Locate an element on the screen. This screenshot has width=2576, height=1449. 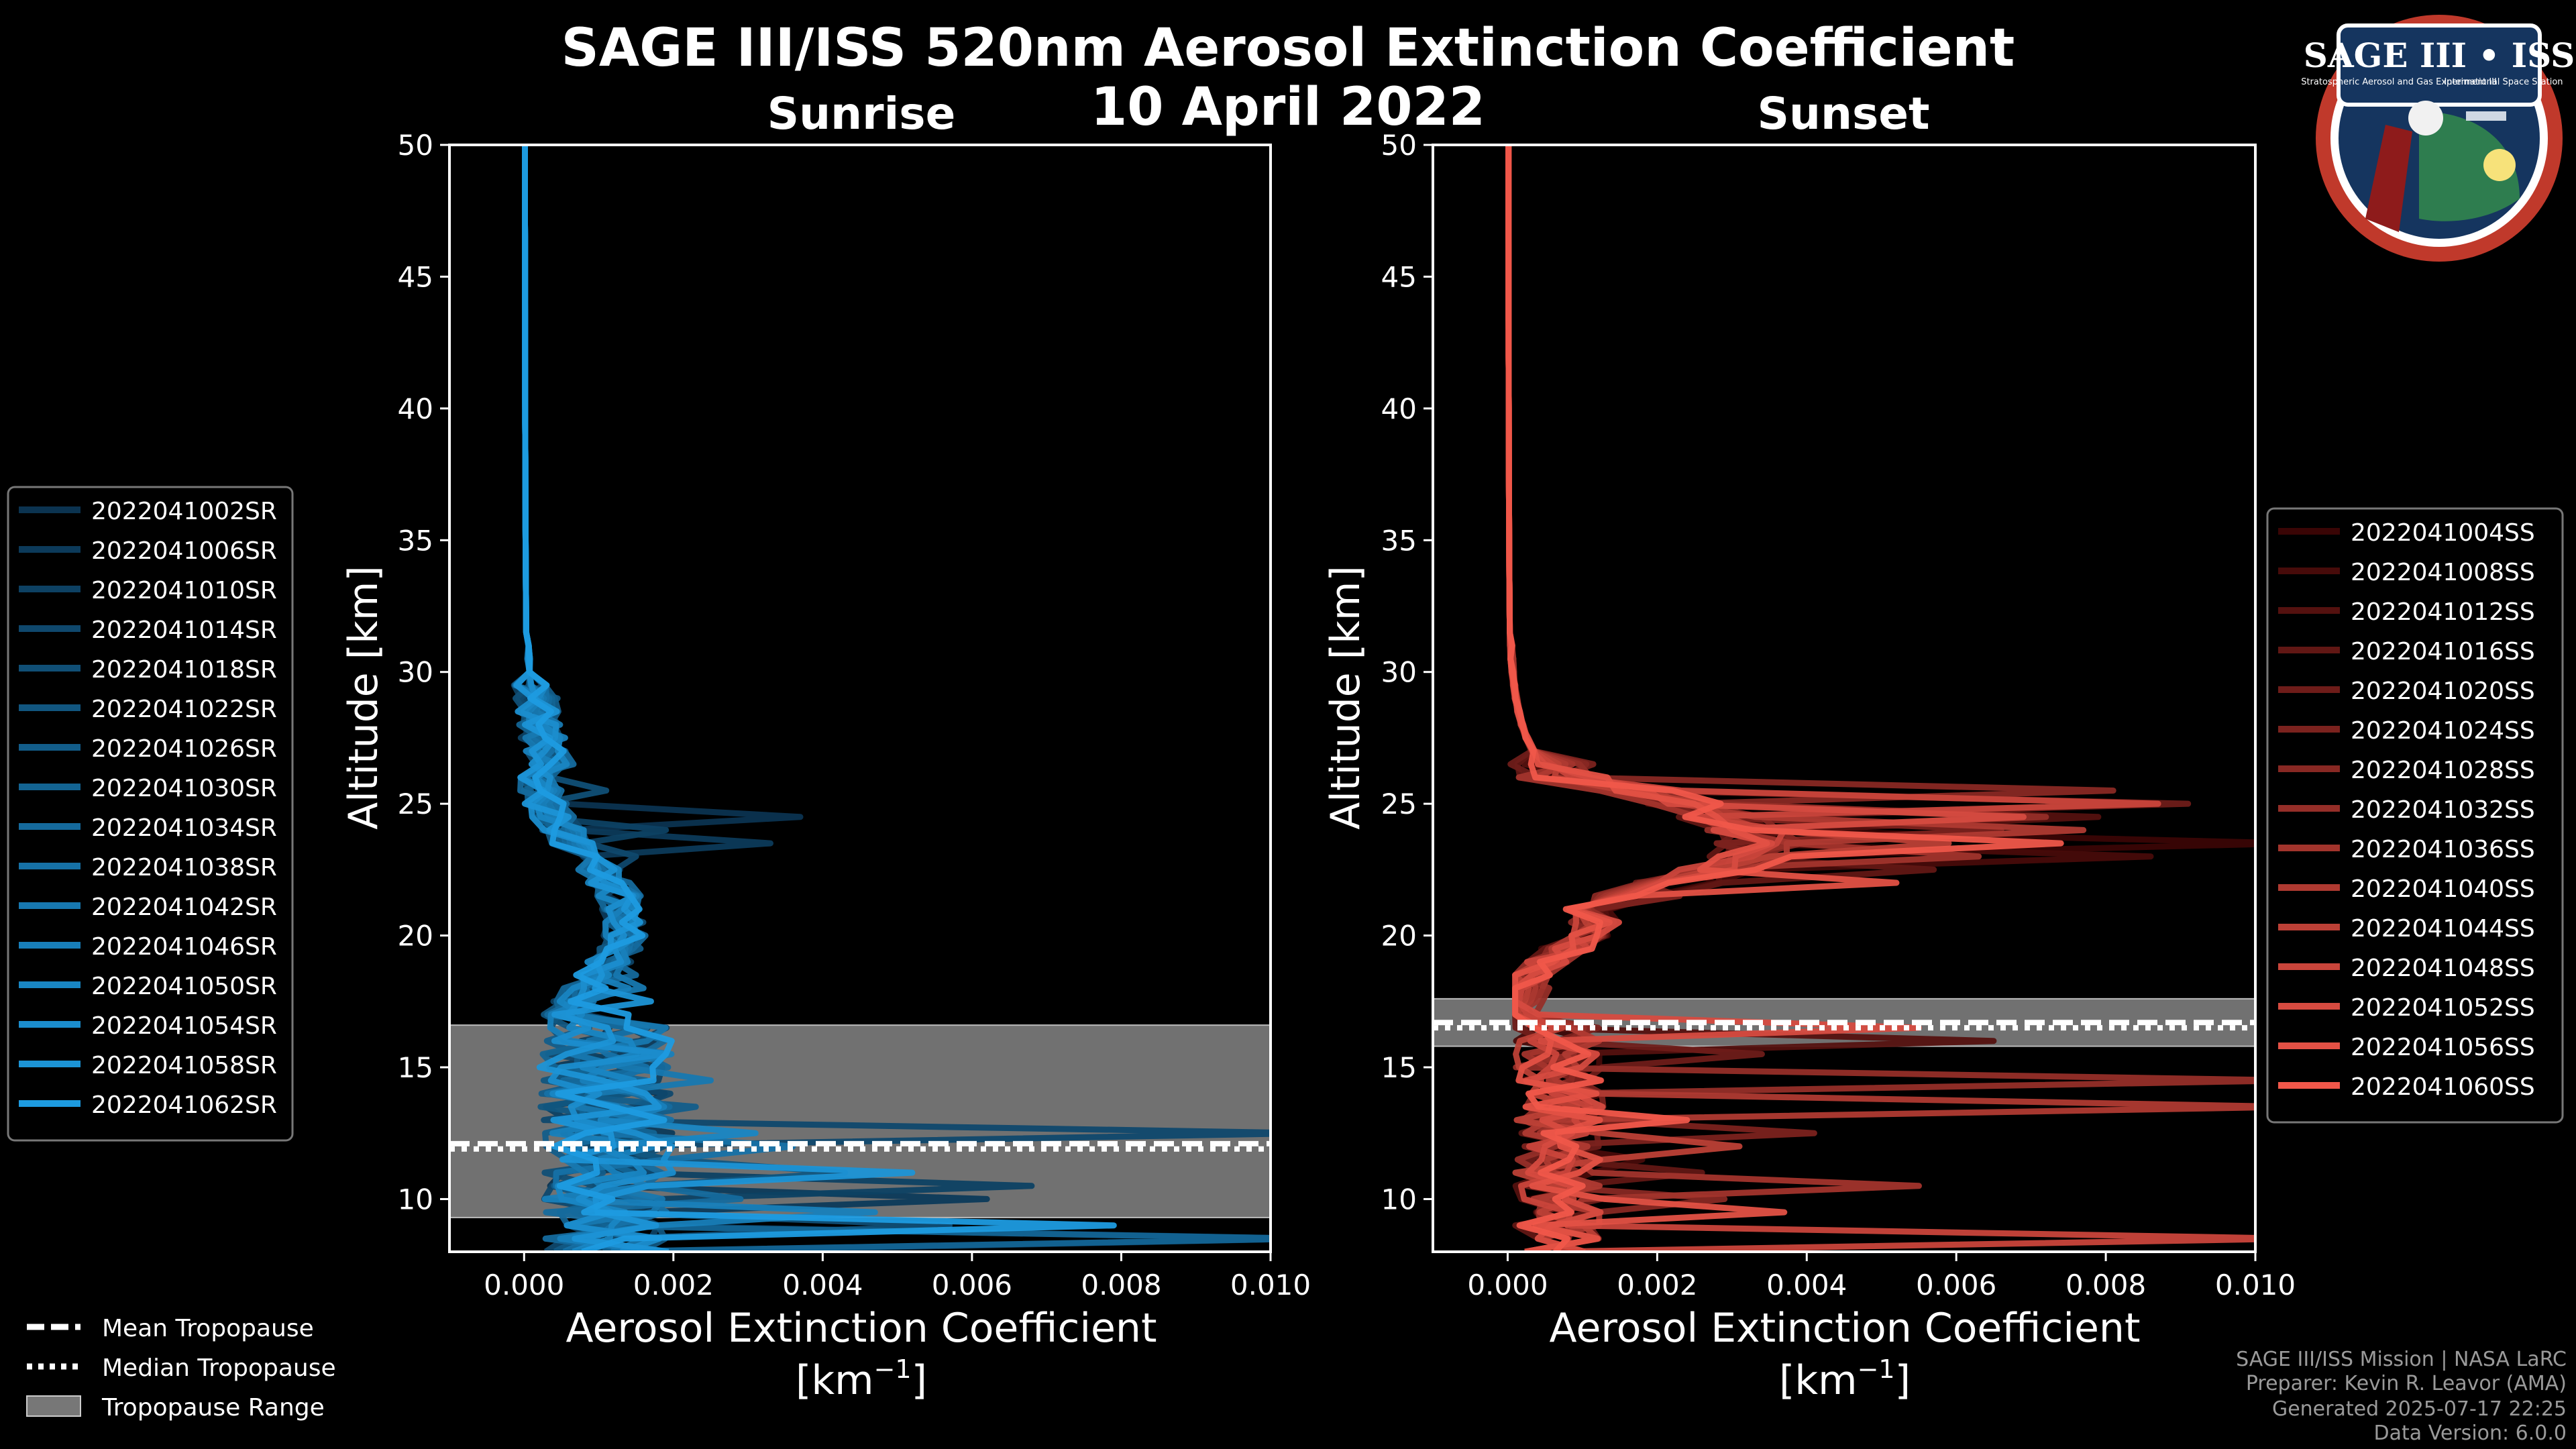
sunset-x-axis-unit: [km−1] is located at coordinates (1845, 1379).